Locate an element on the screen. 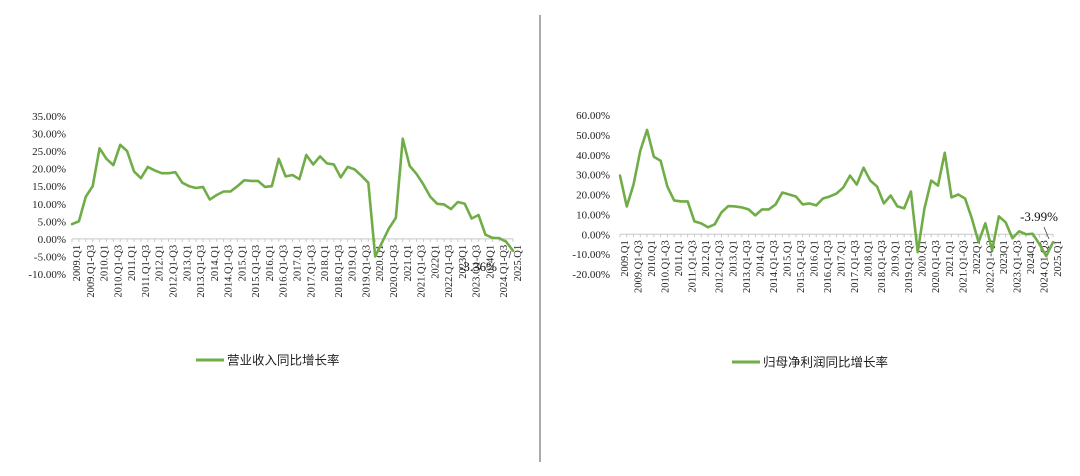 The width and height of the screenshot is (1080, 476). annotation-leader is located at coordinates (510, 254).